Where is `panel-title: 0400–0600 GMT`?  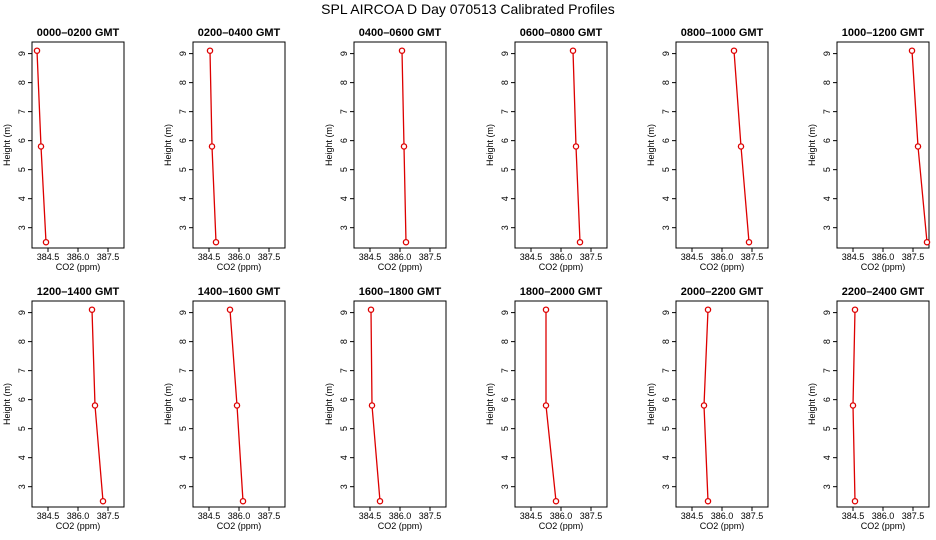
panel-title: 0400–0600 GMT is located at coordinates (400, 33).